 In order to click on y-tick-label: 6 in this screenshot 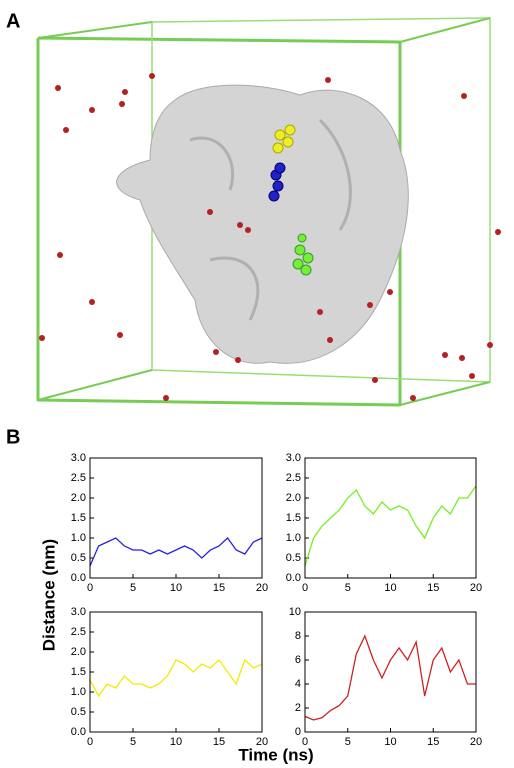, I will do `click(298, 660)`.